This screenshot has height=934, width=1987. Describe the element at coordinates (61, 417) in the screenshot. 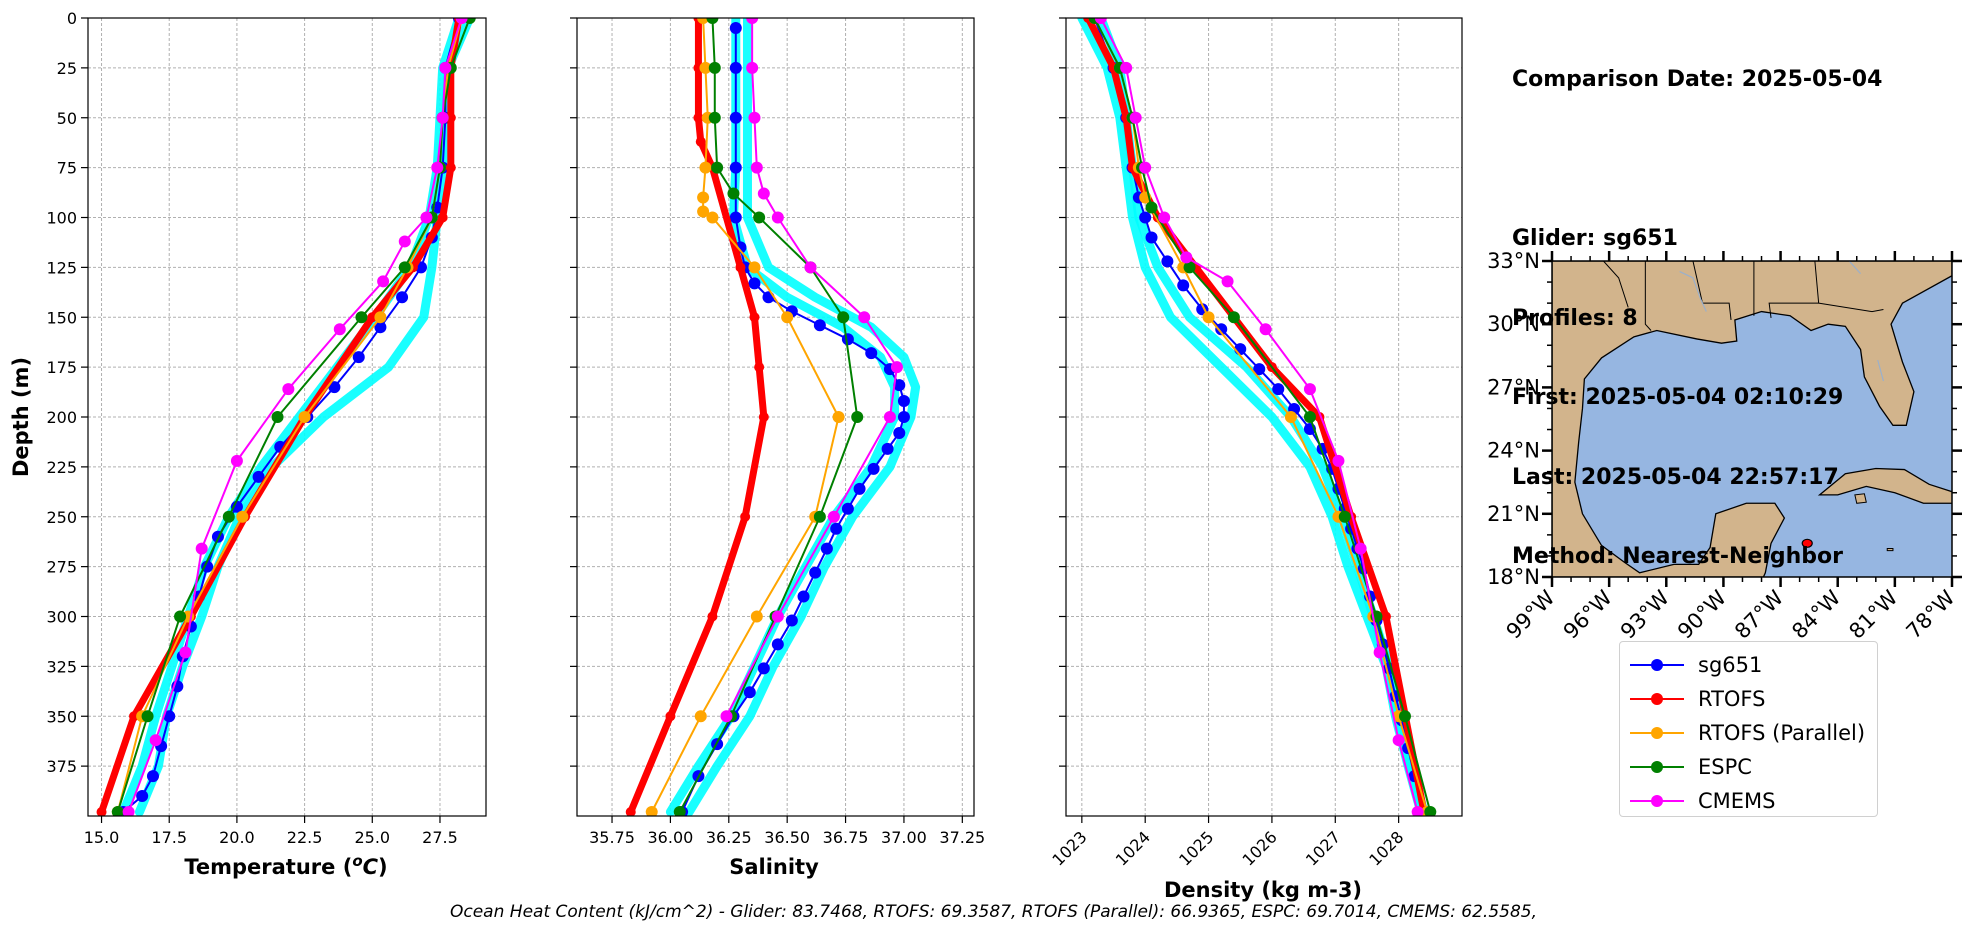

I see `y-tick-label: 200` at that location.